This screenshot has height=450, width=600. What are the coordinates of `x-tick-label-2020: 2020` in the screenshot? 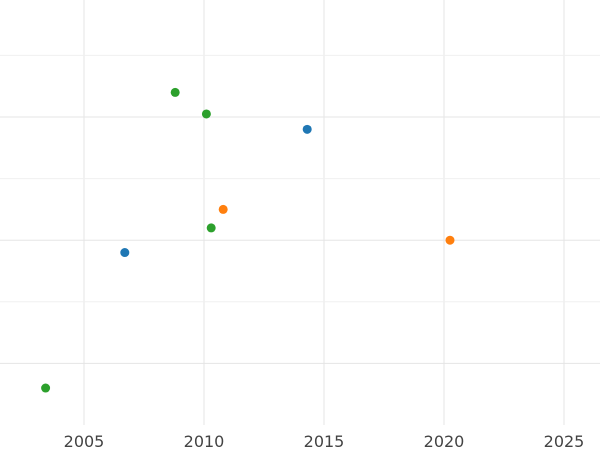 It's located at (444, 441).